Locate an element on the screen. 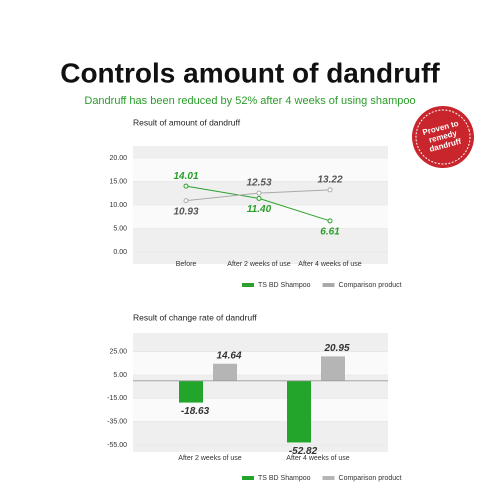  y-tick-label: 10.00 is located at coordinates (118, 205).